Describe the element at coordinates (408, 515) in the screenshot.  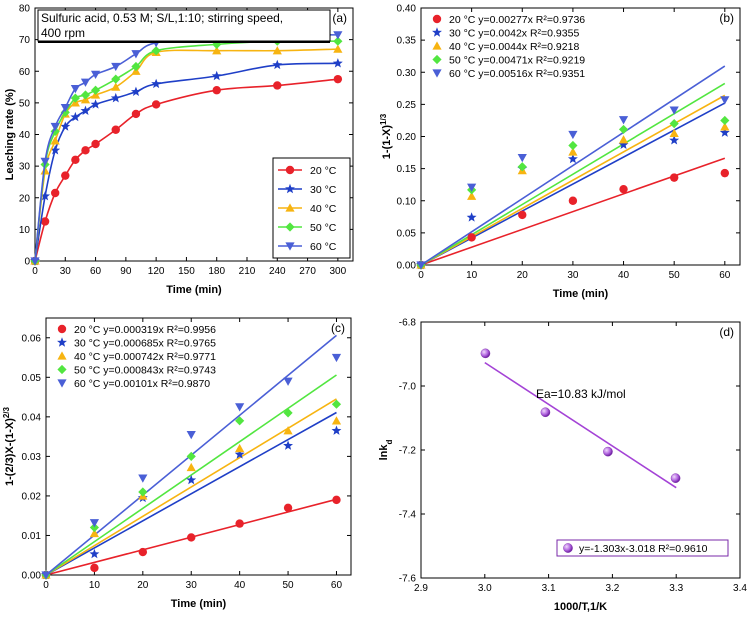
I see `y-tick-label-d: -7.4` at that location.